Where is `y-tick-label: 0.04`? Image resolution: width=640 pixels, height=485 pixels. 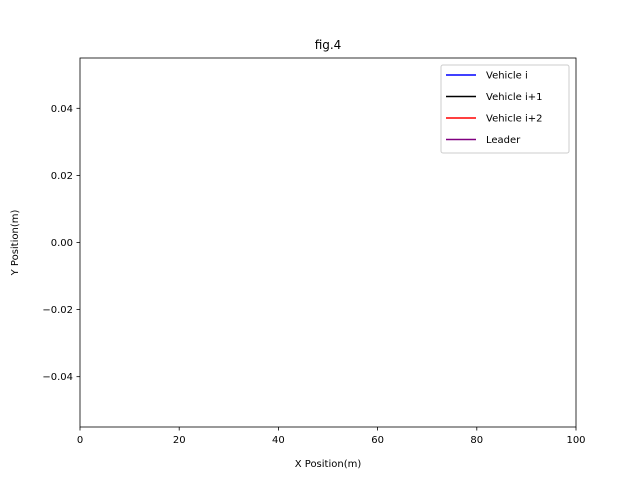 y-tick-label: 0.04 is located at coordinates (62, 109).